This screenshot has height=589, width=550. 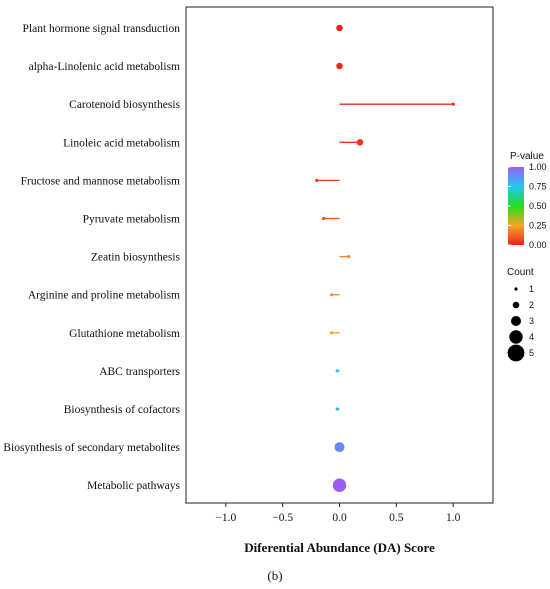 I want to click on x-tick-label: 1.0, so click(x=453, y=518).